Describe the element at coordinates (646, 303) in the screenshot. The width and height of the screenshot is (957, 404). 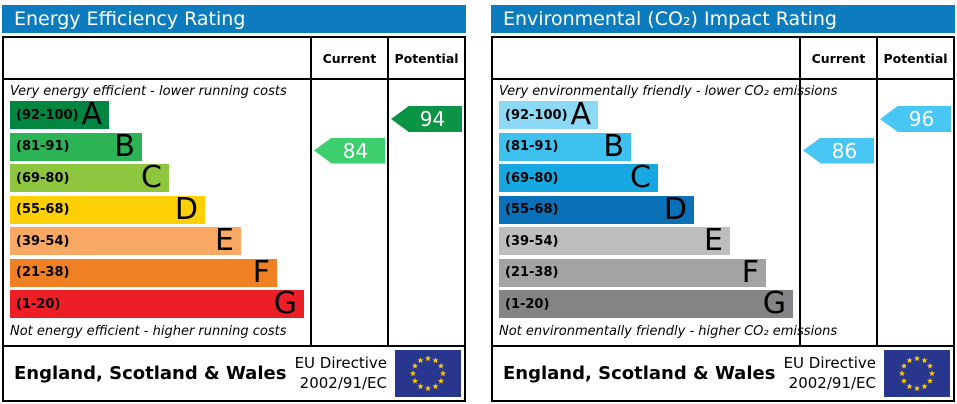
I see `environmental-band-g: (1-20) G` at that location.